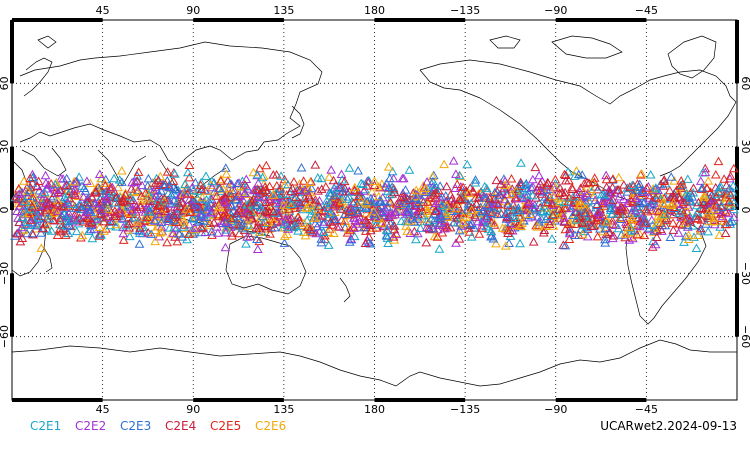  Describe the element at coordinates (744, 273) in the screenshot. I see `right-lat-label: −30` at that location.